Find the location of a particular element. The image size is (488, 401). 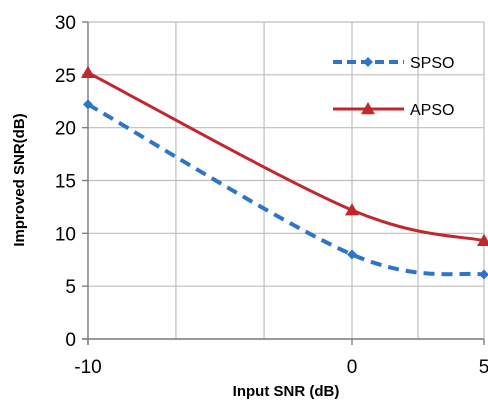

y-tick-label: 30 is located at coordinates (65, 23).